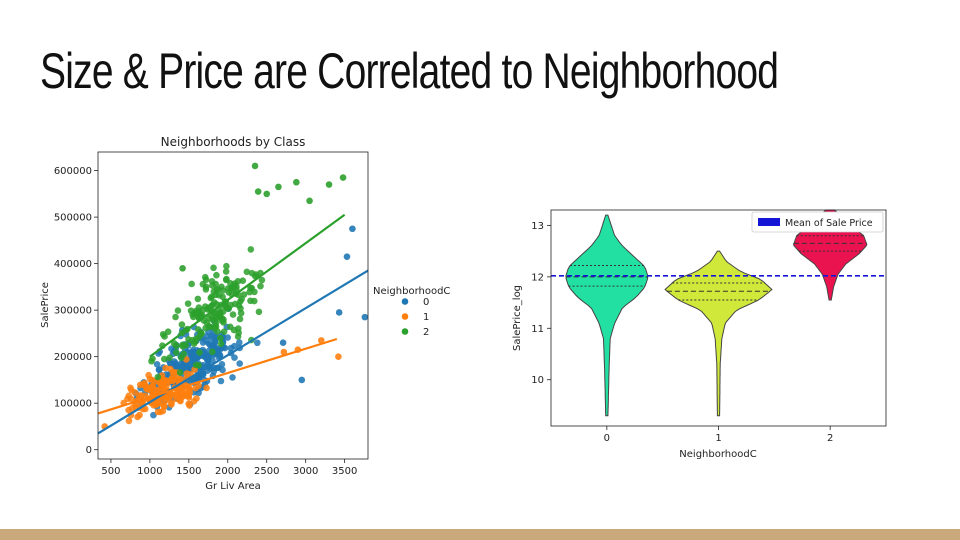 This screenshot has width=960, height=540. What do you see at coordinates (411, 312) in the screenshot?
I see `scatter-legend: NeighborhoodC 0 1 2` at bounding box center [411, 312].